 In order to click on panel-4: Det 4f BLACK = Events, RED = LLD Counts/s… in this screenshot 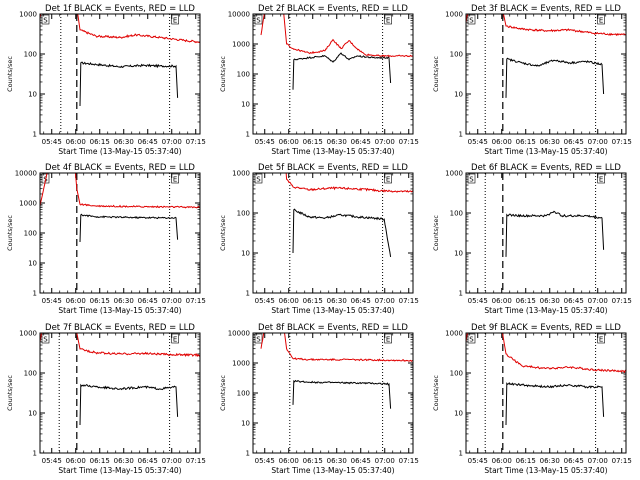, I will do `click(106, 239)`.